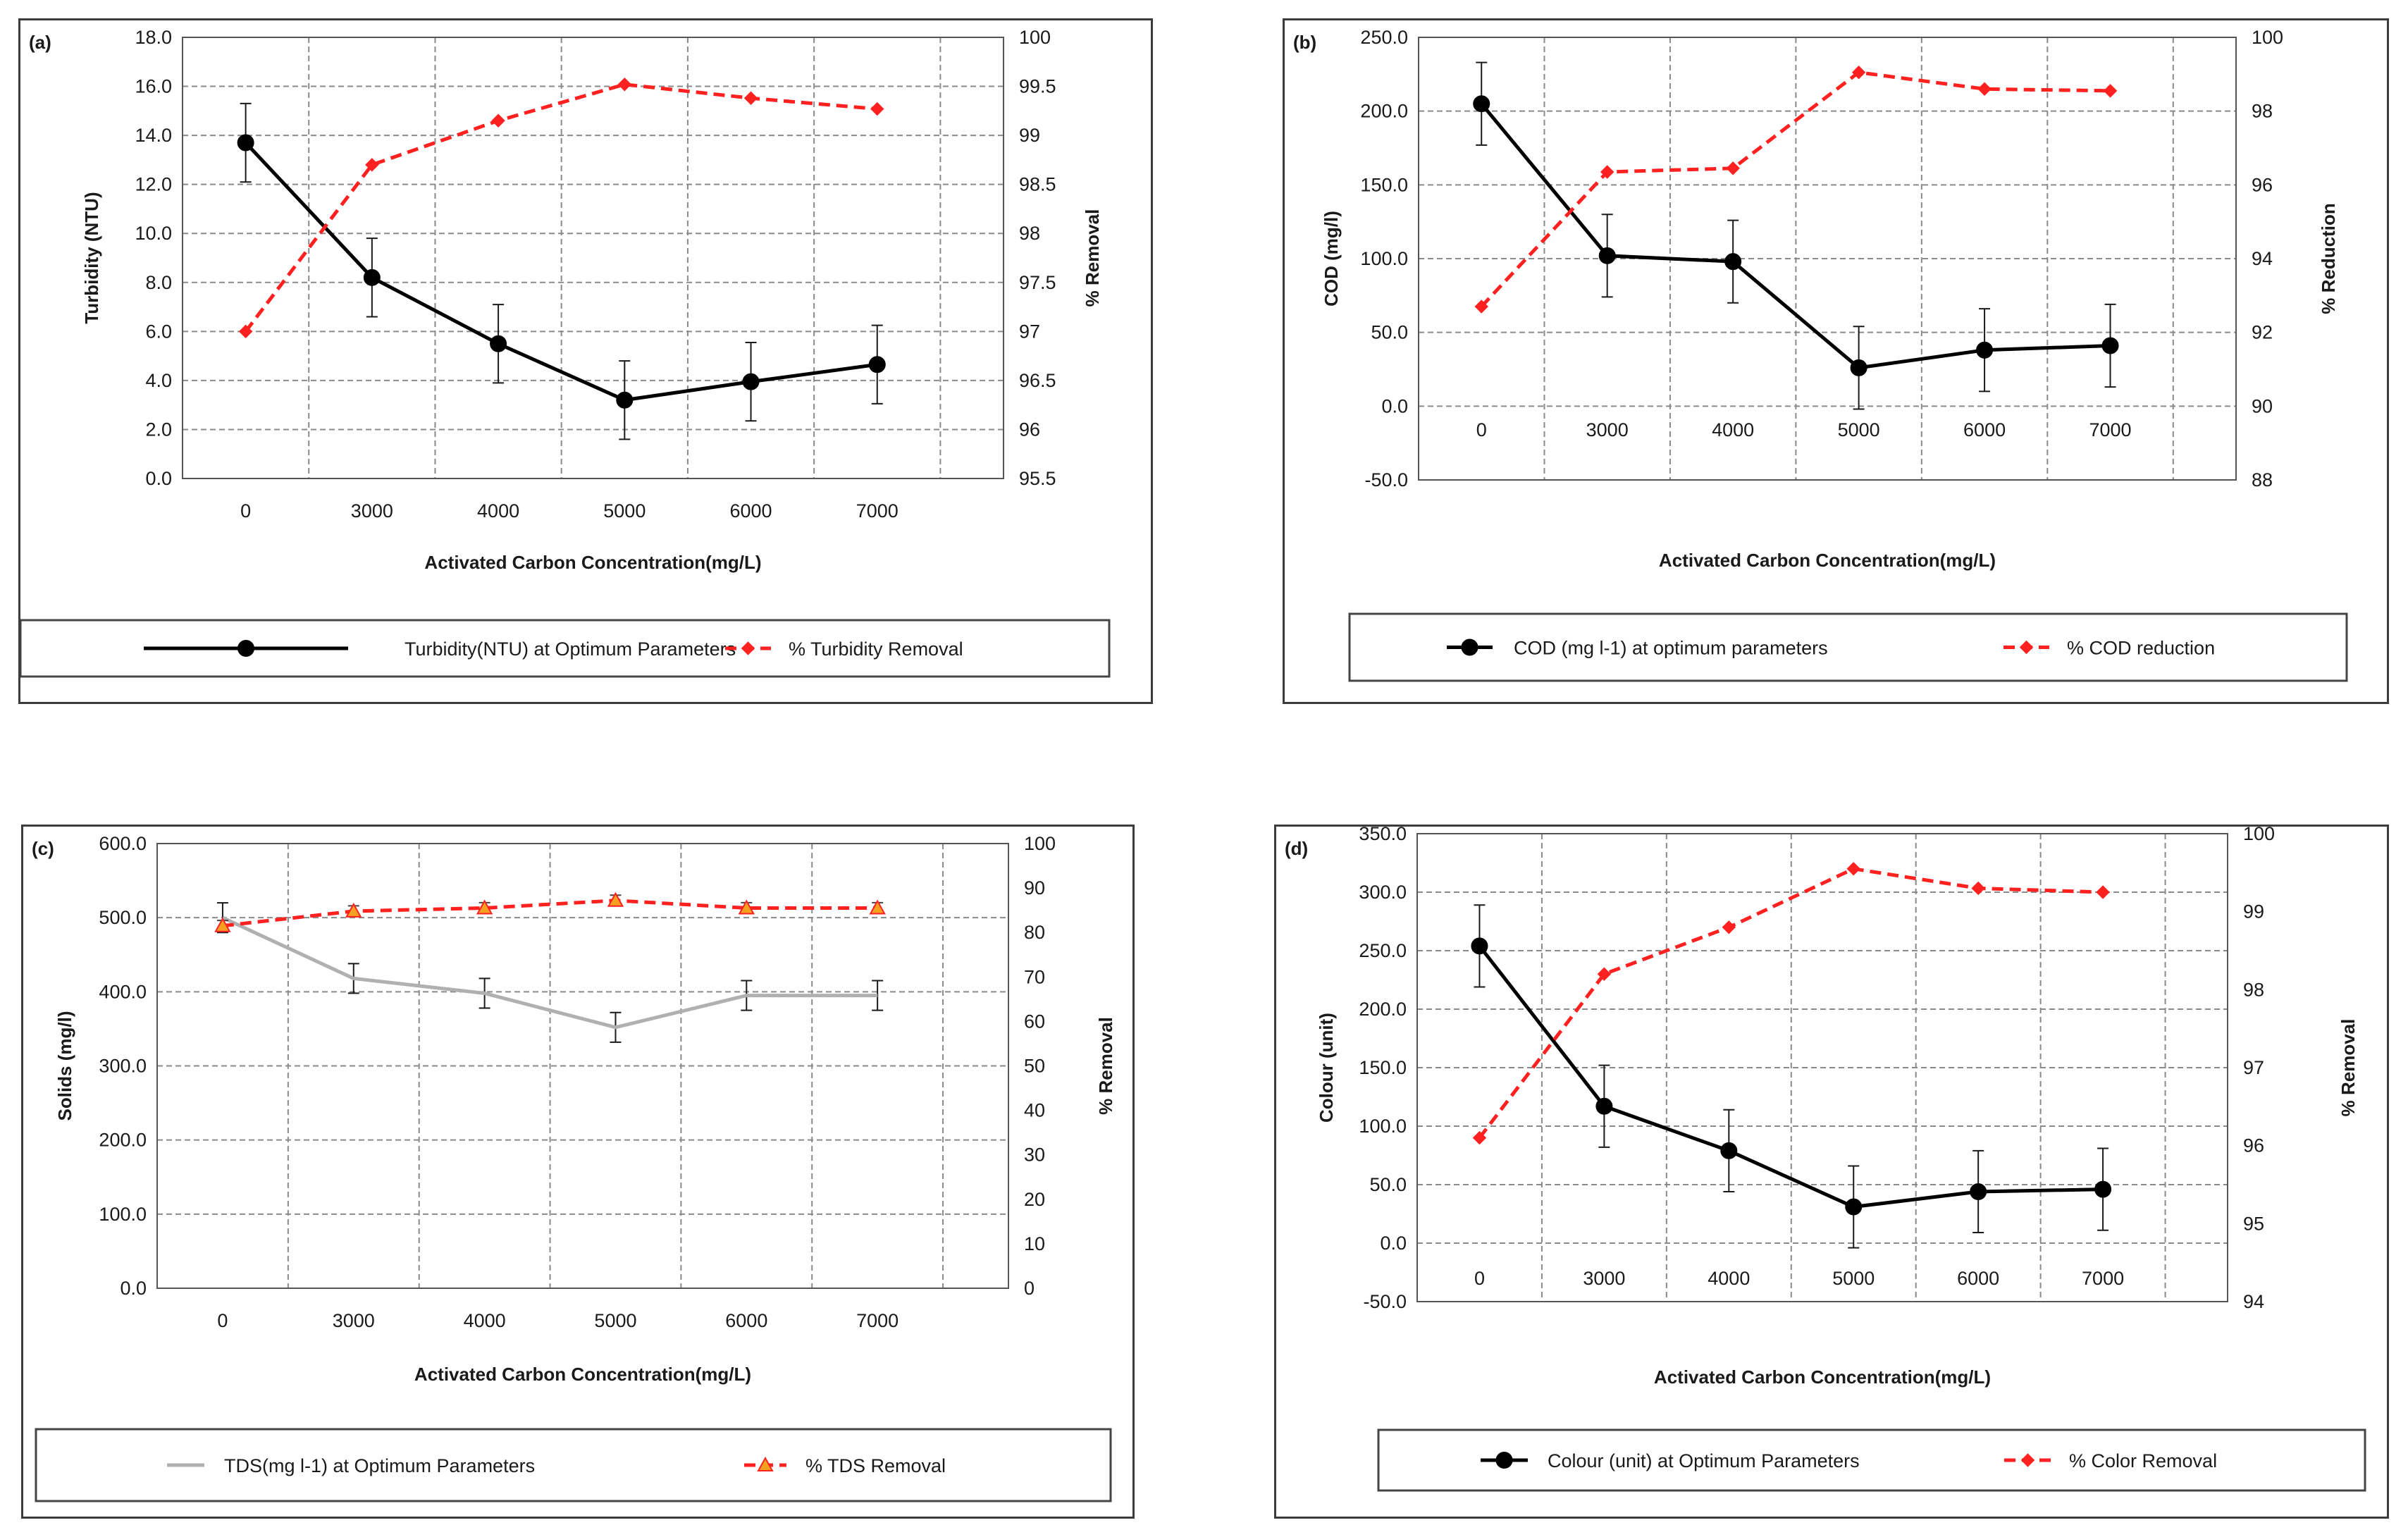 The image size is (2408, 1537). What do you see at coordinates (158, 429) in the screenshot?
I see `y-tick-label: 2.0` at bounding box center [158, 429].